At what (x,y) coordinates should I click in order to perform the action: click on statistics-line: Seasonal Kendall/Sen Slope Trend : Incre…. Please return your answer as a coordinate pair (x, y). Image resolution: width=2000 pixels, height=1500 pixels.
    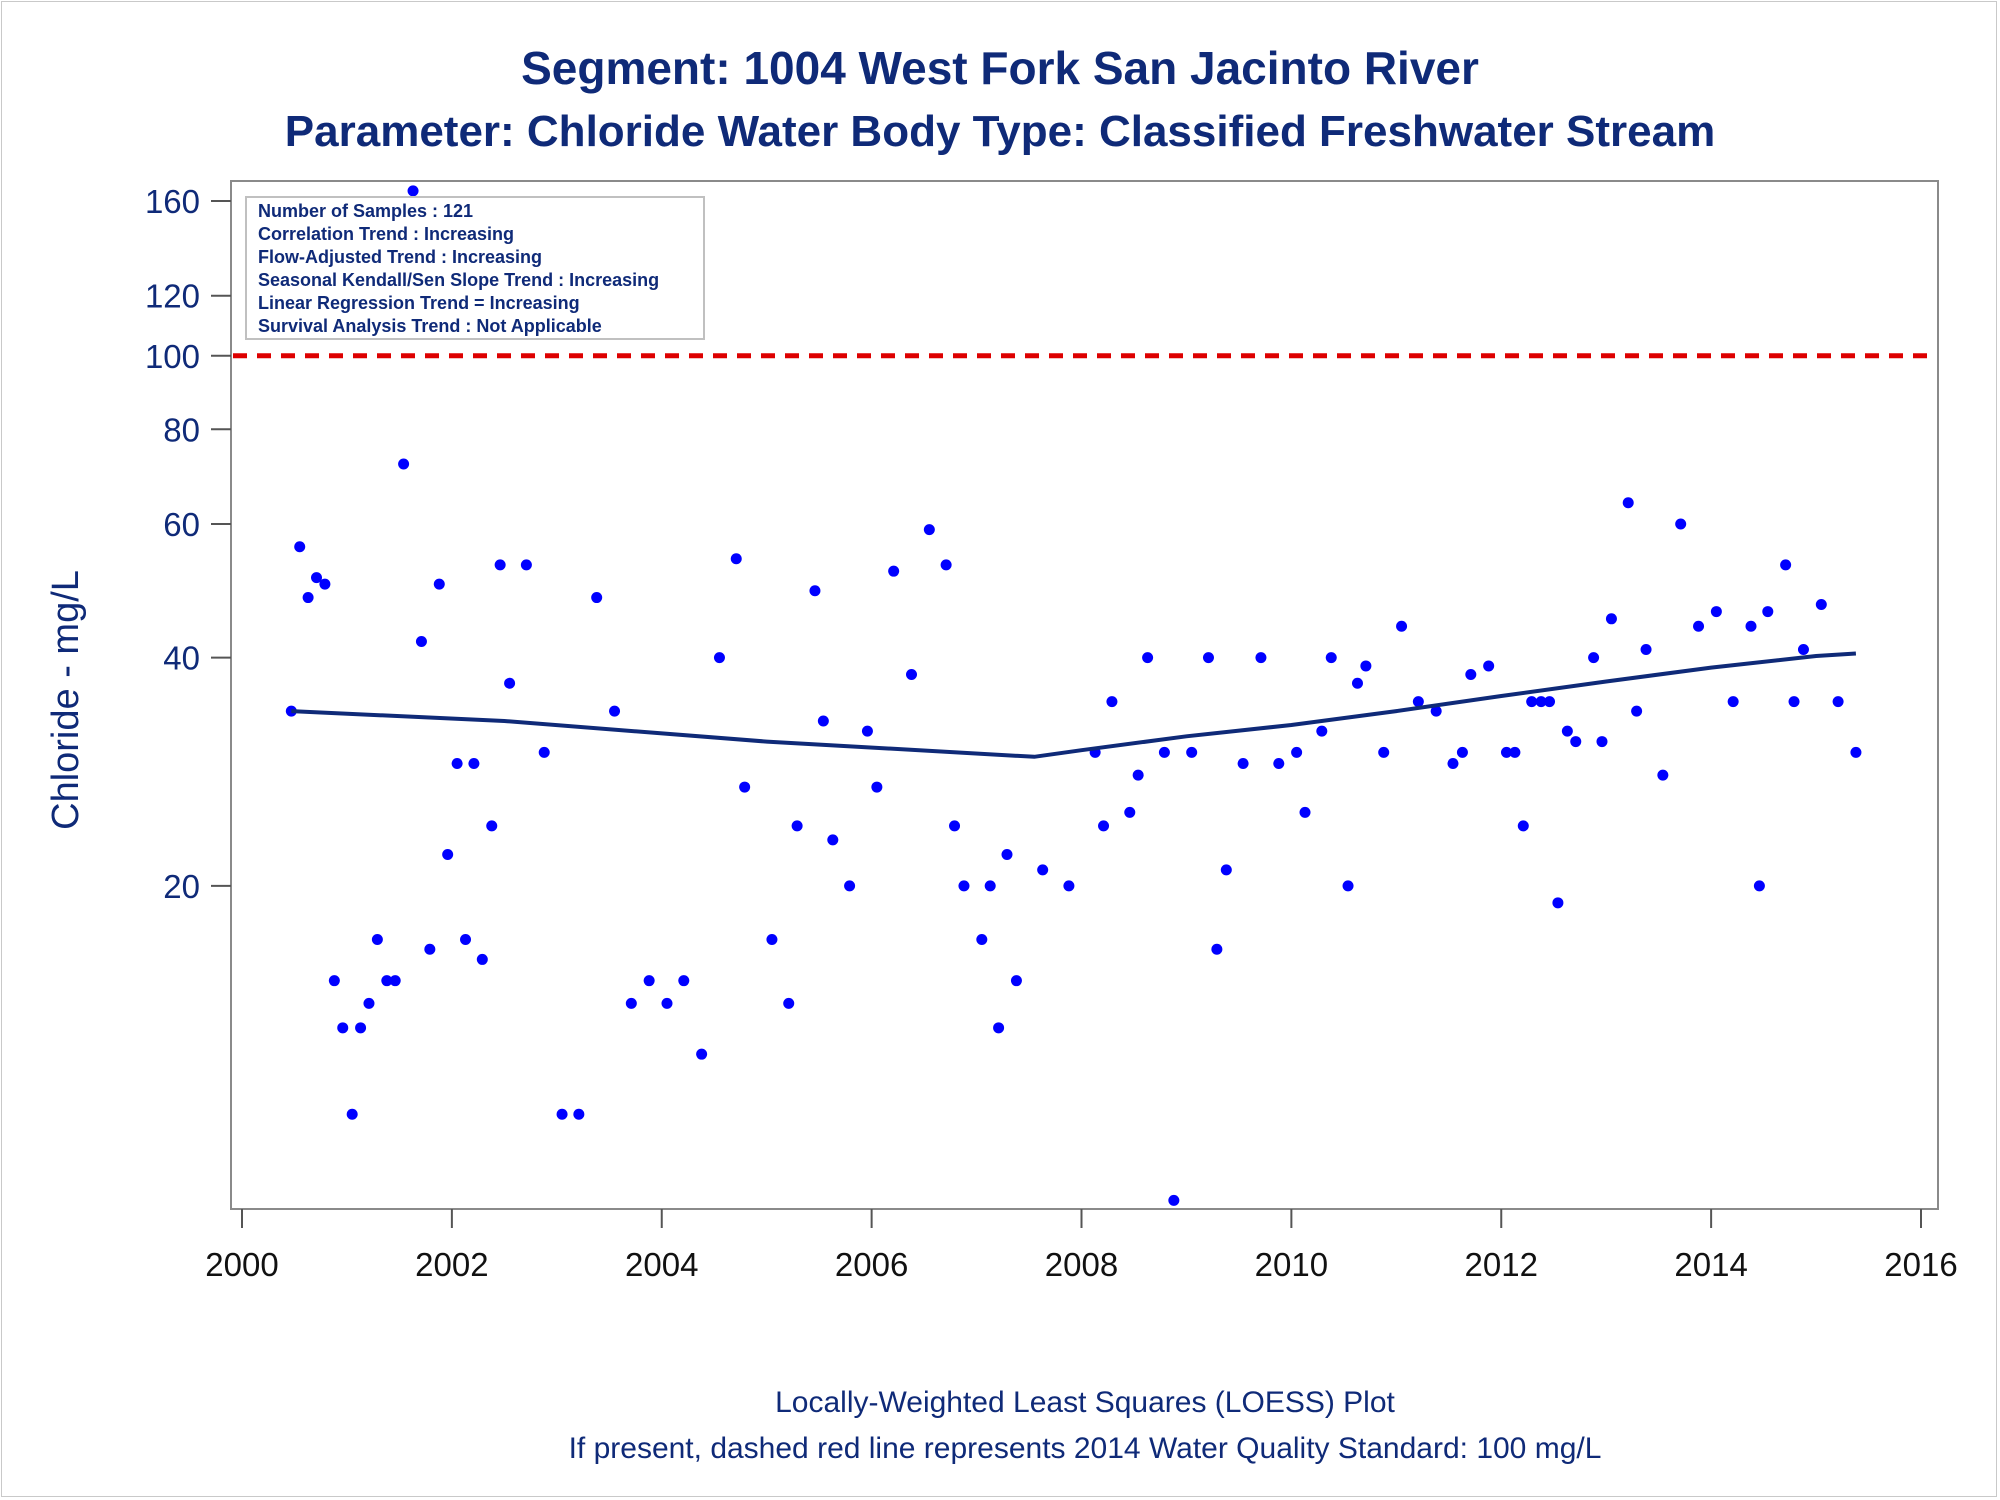
    Looking at the image, I should click on (458, 280).